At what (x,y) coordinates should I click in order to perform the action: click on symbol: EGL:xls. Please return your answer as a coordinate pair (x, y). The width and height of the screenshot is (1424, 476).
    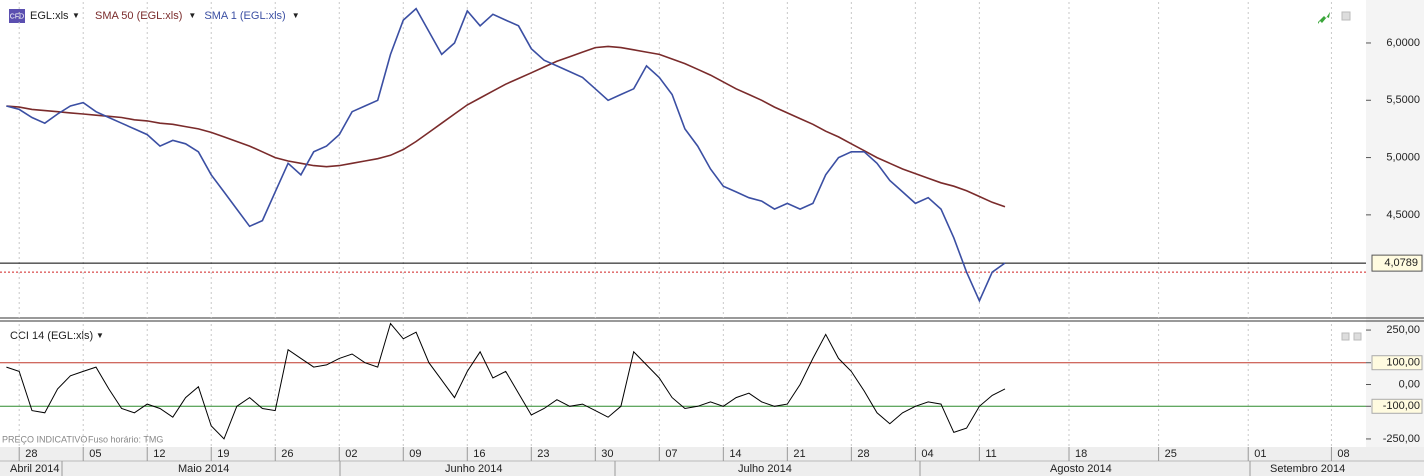
    Looking at the image, I should click on (49, 16).